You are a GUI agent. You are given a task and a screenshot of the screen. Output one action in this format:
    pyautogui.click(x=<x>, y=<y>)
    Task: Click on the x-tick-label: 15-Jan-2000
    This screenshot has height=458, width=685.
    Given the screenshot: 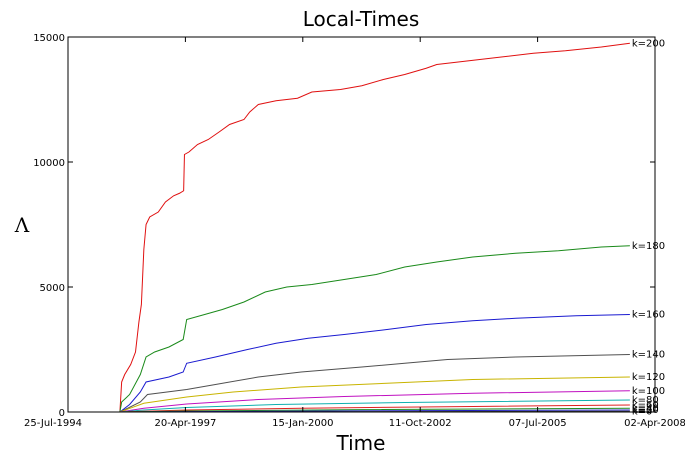 What is the action you would take?
    pyautogui.click(x=302, y=423)
    